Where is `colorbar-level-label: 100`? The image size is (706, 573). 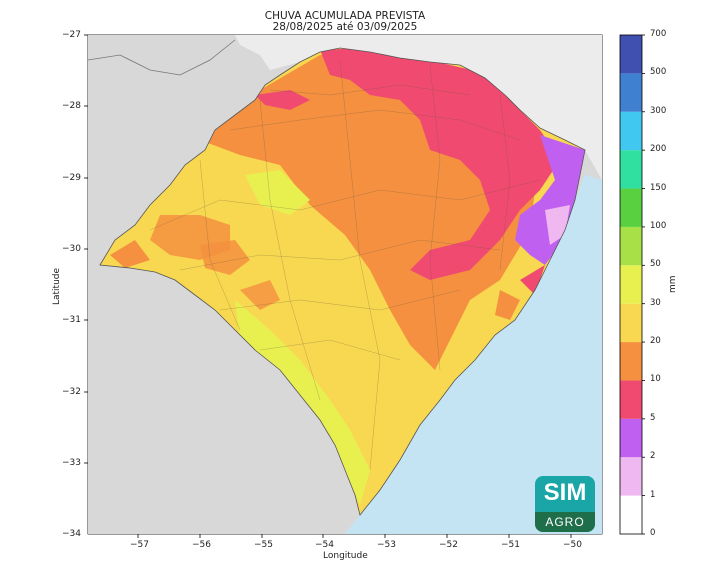
colorbar-level-label: 100 is located at coordinates (658, 225).